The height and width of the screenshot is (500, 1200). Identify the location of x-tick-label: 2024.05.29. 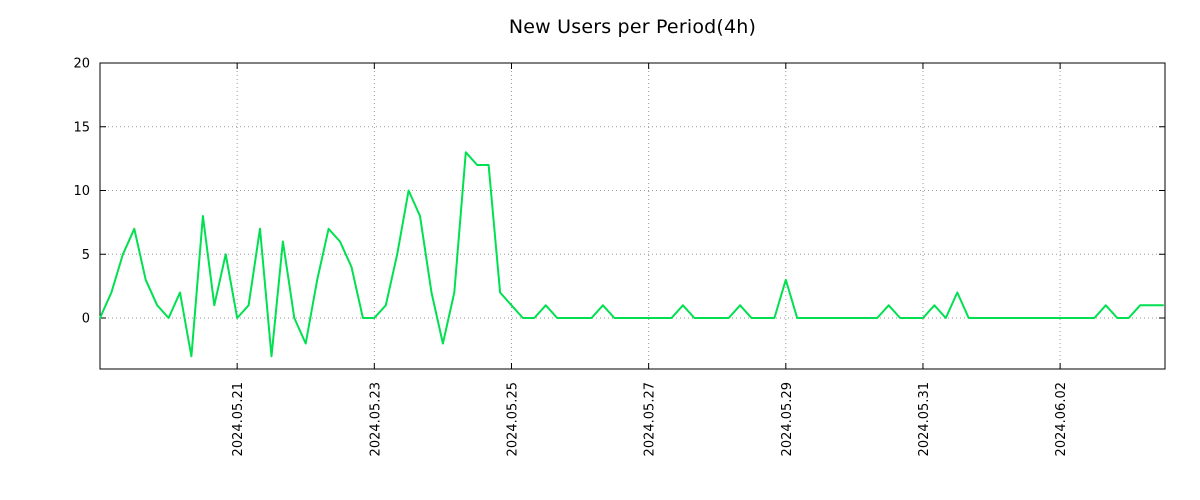
(787, 419).